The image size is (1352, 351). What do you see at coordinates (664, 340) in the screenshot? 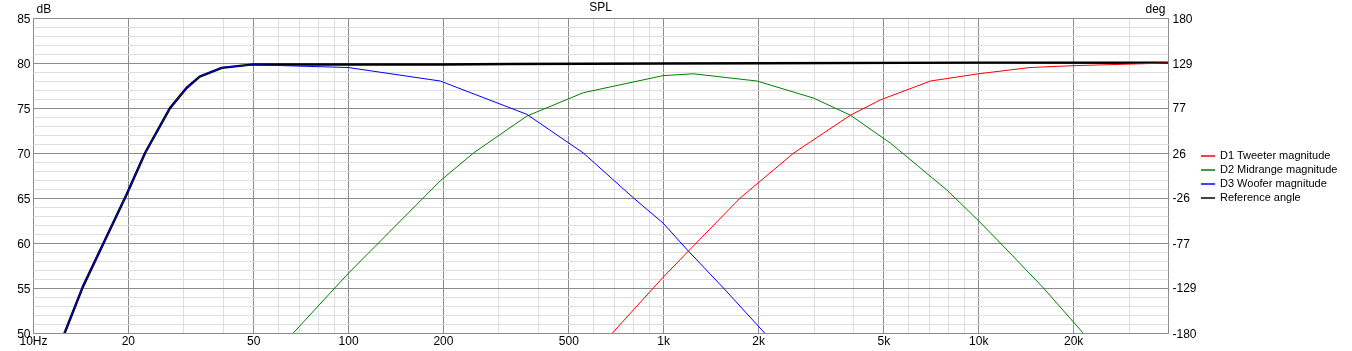
I see `x-tick-label: 1k` at bounding box center [664, 340].